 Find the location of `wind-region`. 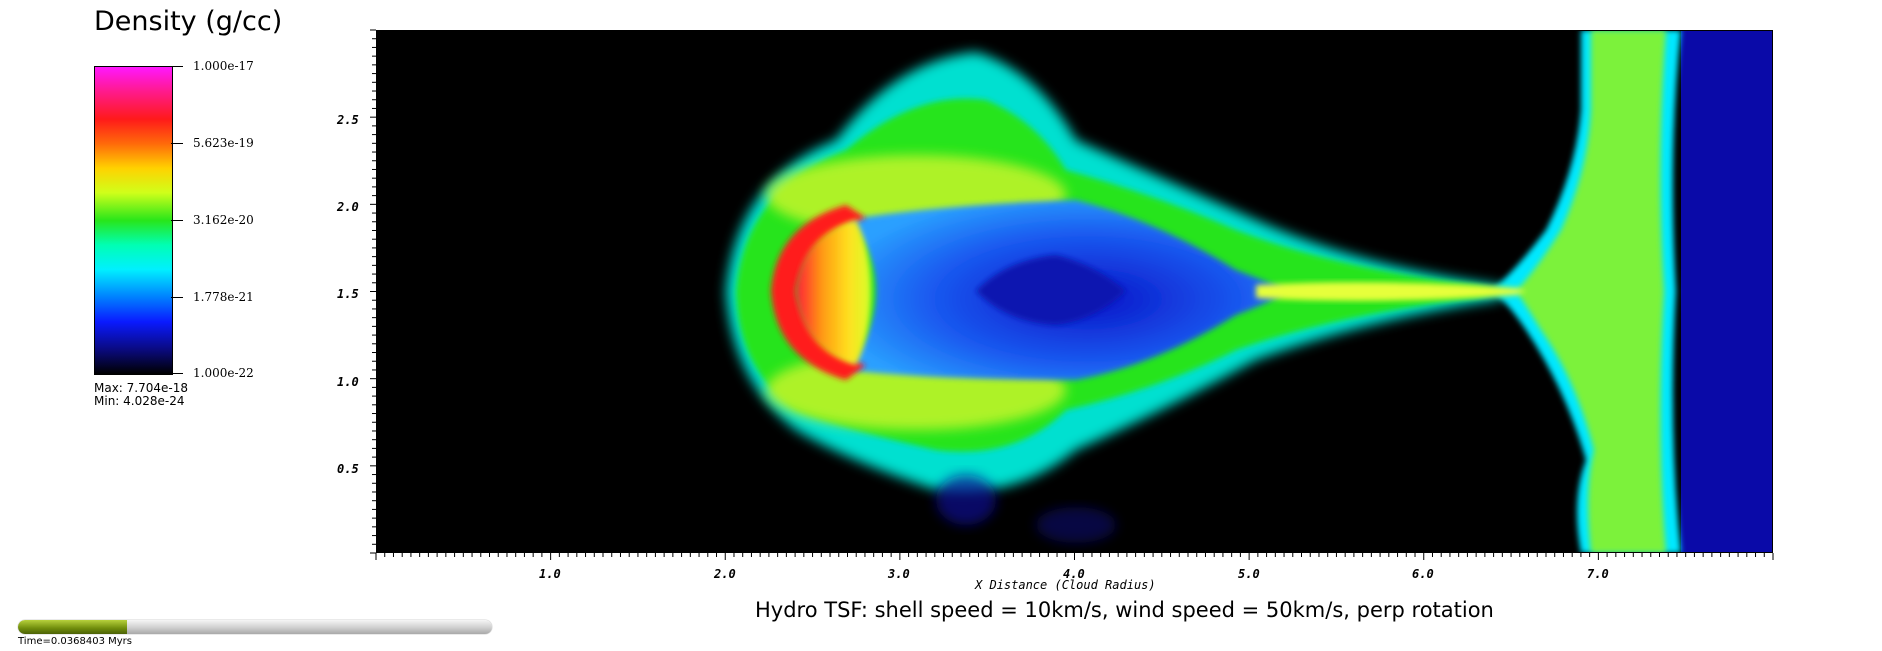

wind-region is located at coordinates (1727, 291).